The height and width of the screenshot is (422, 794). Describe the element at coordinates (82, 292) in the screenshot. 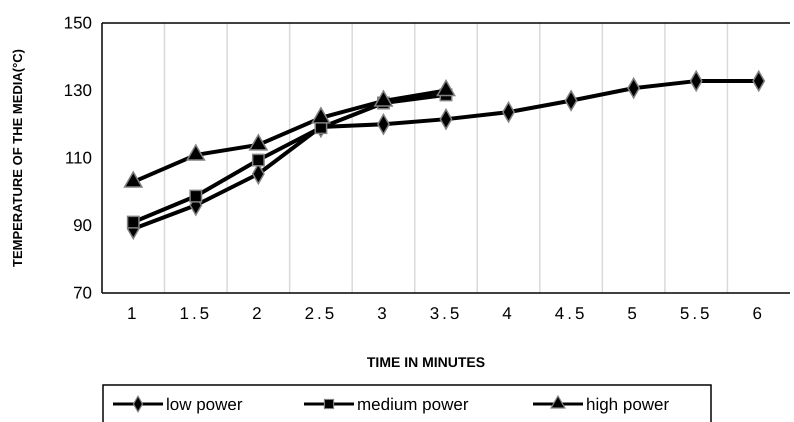

I see `y-tick-label: 70` at that location.